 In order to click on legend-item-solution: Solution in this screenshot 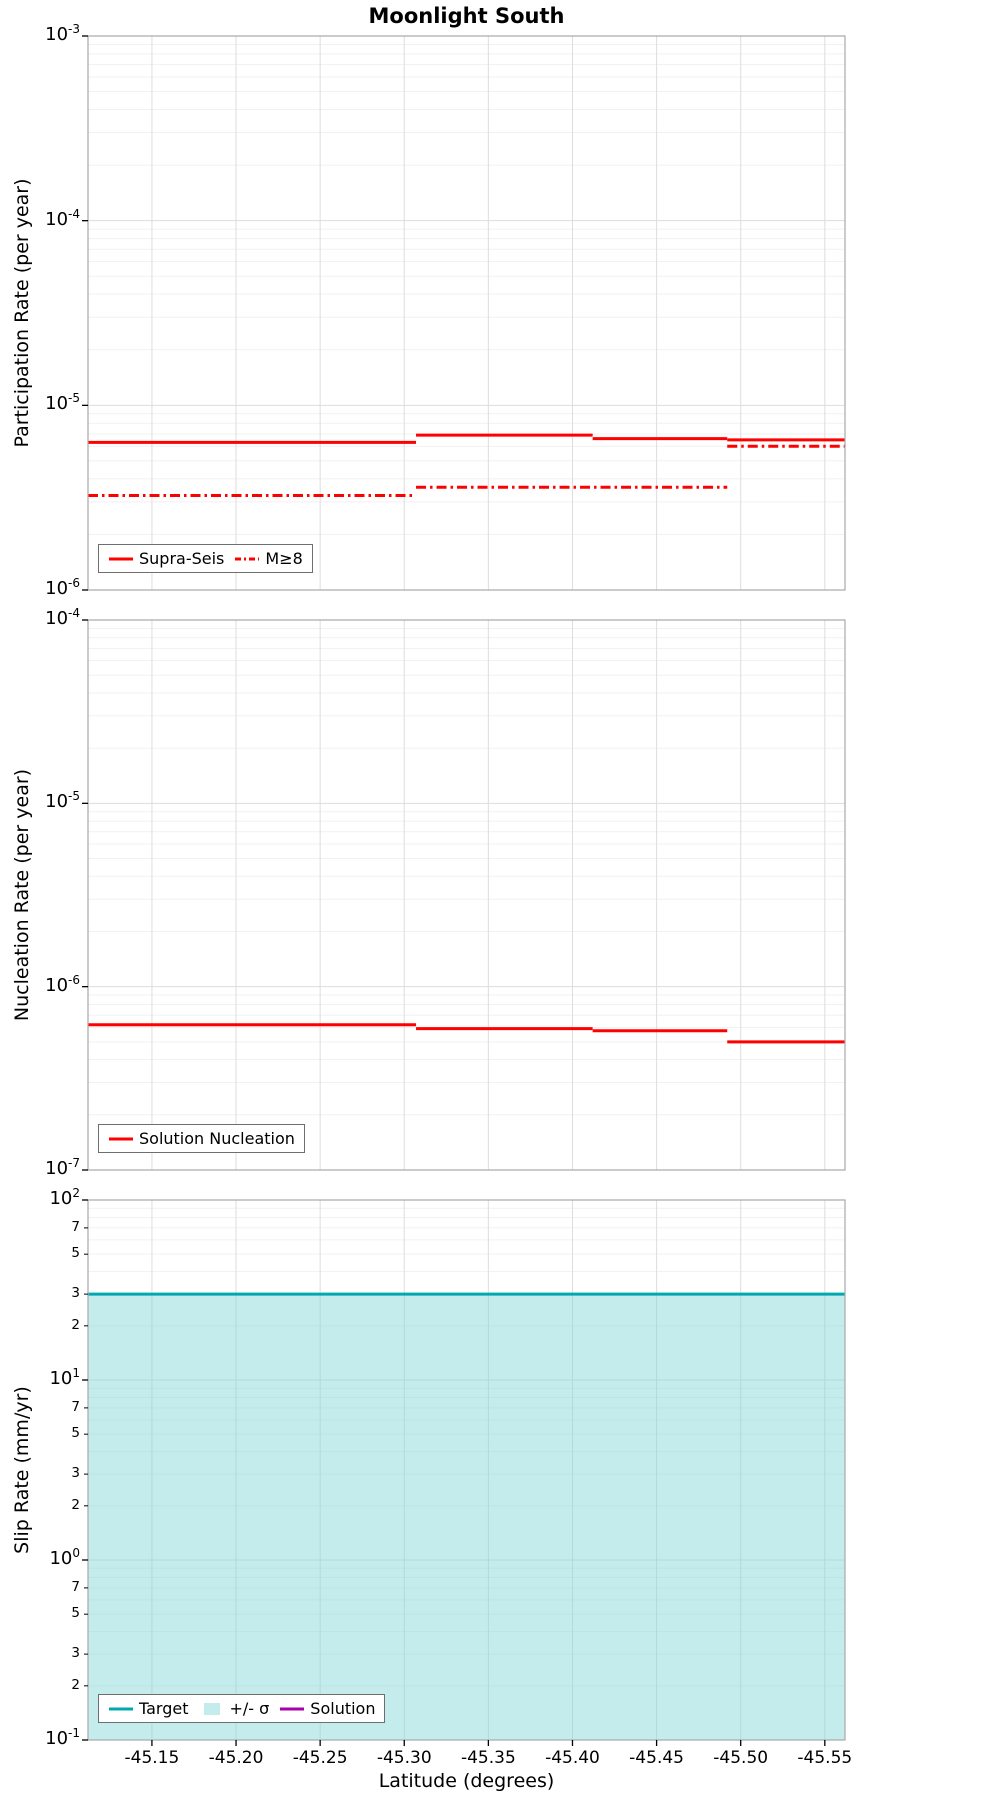, I will do `click(327, 1708)`.